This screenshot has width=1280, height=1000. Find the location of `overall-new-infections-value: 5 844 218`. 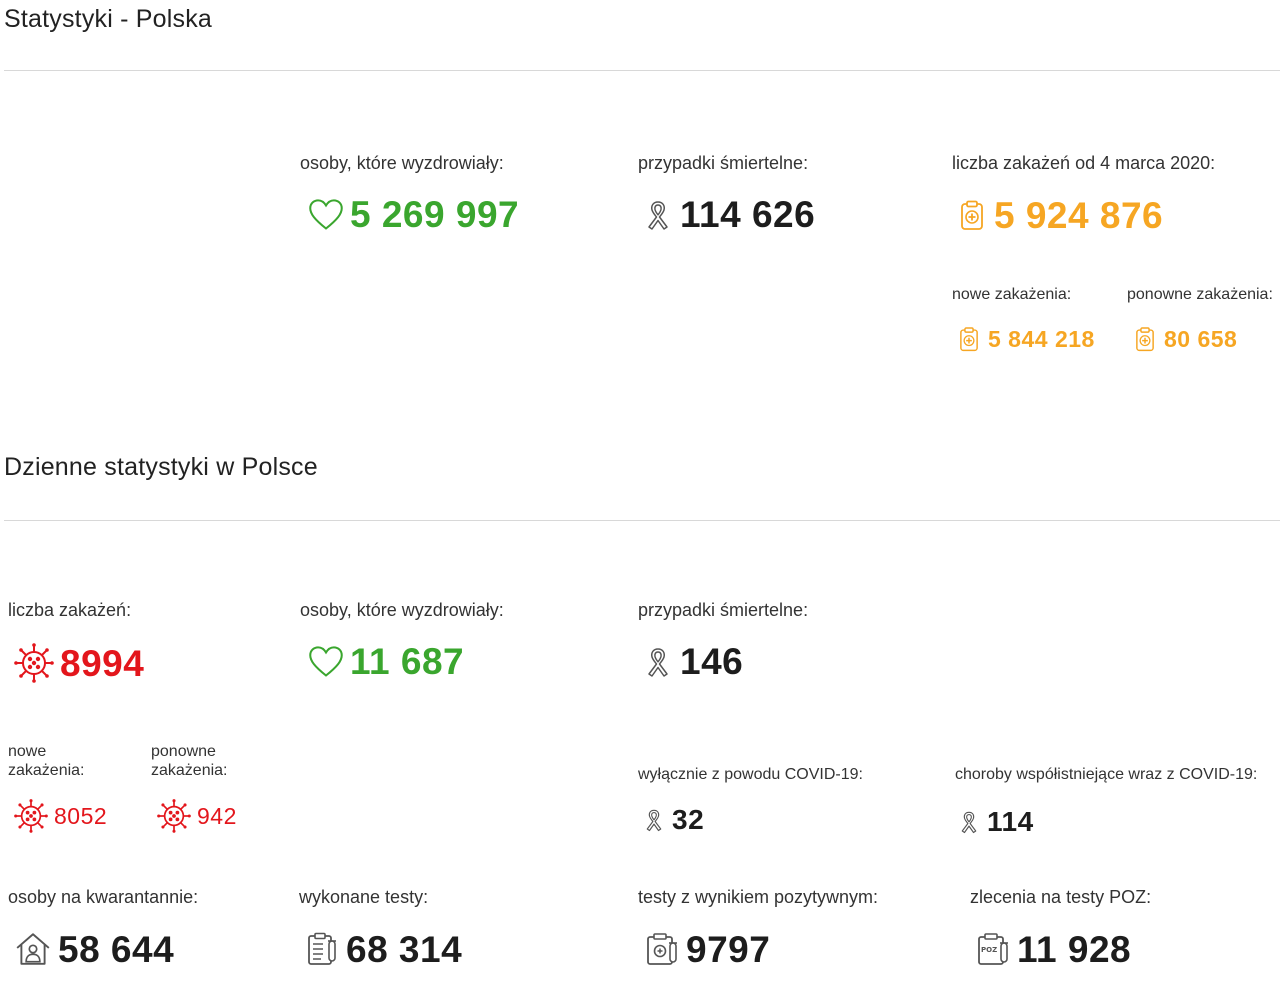

overall-new-infections-value: 5 844 218 is located at coordinates (1041, 338).